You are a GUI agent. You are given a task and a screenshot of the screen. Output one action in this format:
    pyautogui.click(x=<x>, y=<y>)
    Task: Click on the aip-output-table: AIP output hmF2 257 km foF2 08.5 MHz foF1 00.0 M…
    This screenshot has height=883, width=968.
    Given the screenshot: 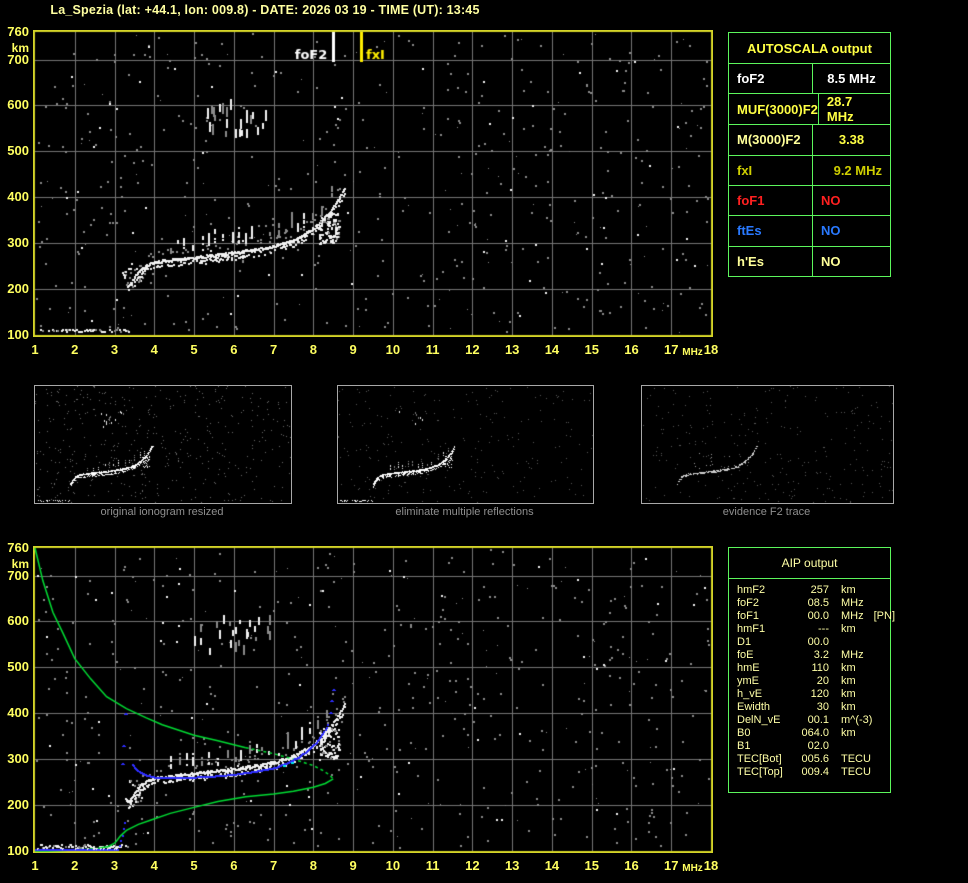 What is the action you would take?
    pyautogui.click(x=811, y=670)
    